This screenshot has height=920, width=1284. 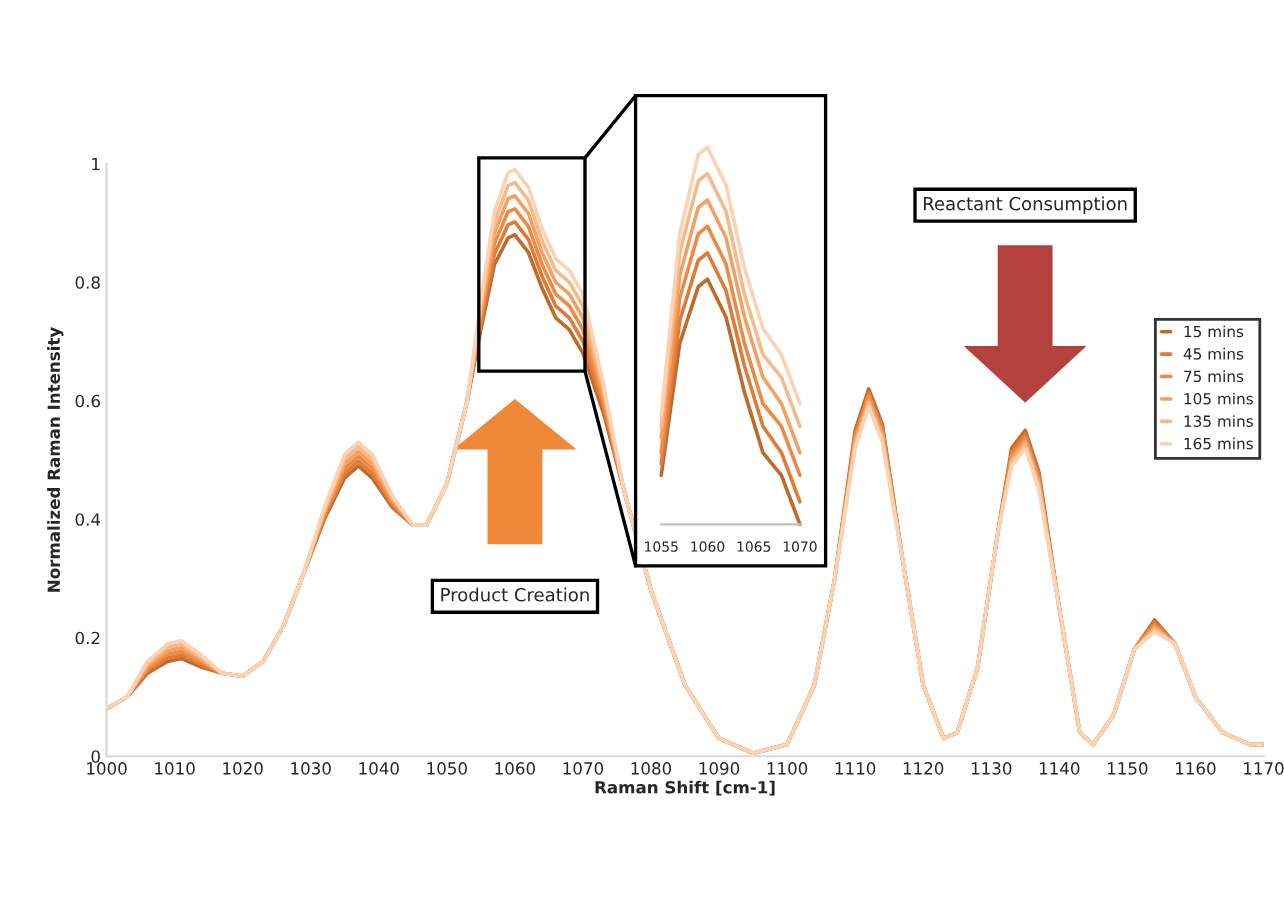 I want to click on x-tick-label: 1120, so click(x=923, y=768).